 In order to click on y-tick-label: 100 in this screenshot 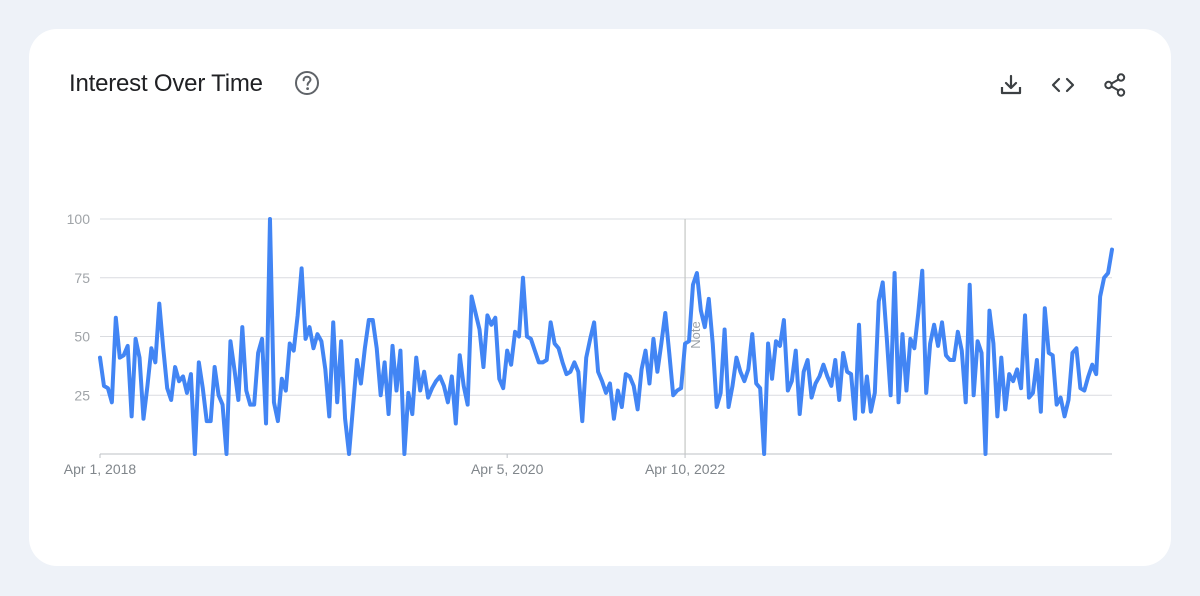, I will do `click(79, 219)`.